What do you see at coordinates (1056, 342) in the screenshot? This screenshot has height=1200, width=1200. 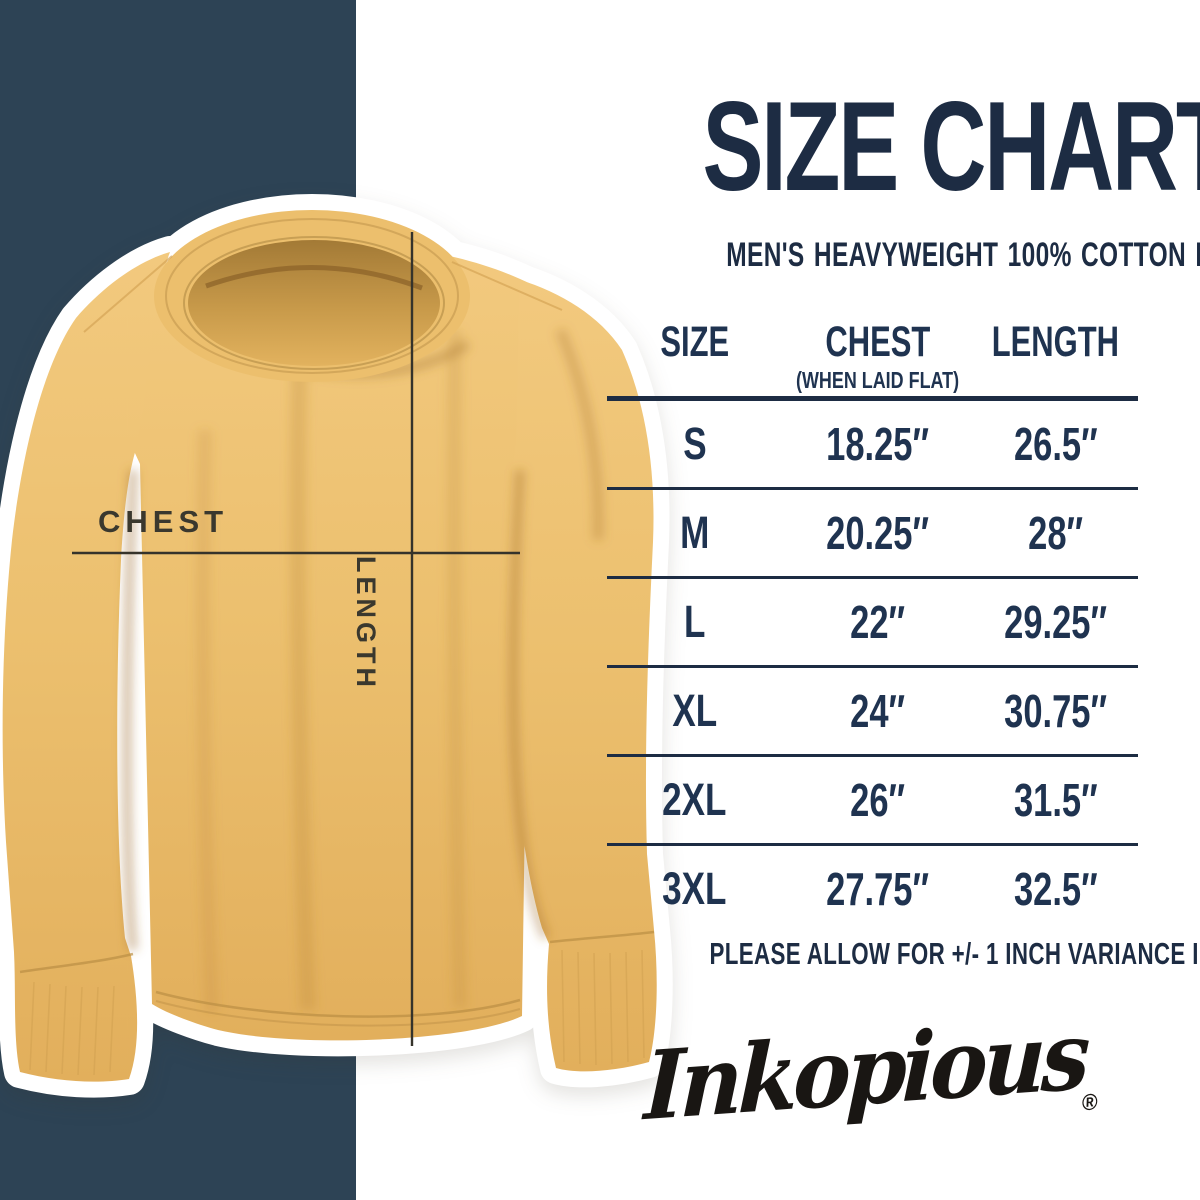 I see `header-length-label: LENGTH` at bounding box center [1056, 342].